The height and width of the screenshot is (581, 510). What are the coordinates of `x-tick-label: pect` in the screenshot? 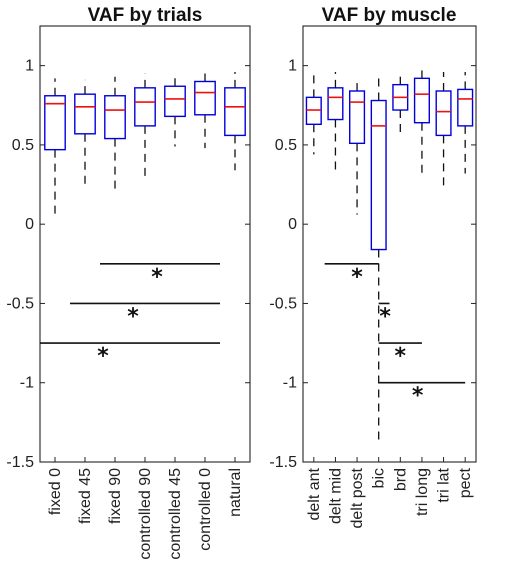 It's located at (465, 482).